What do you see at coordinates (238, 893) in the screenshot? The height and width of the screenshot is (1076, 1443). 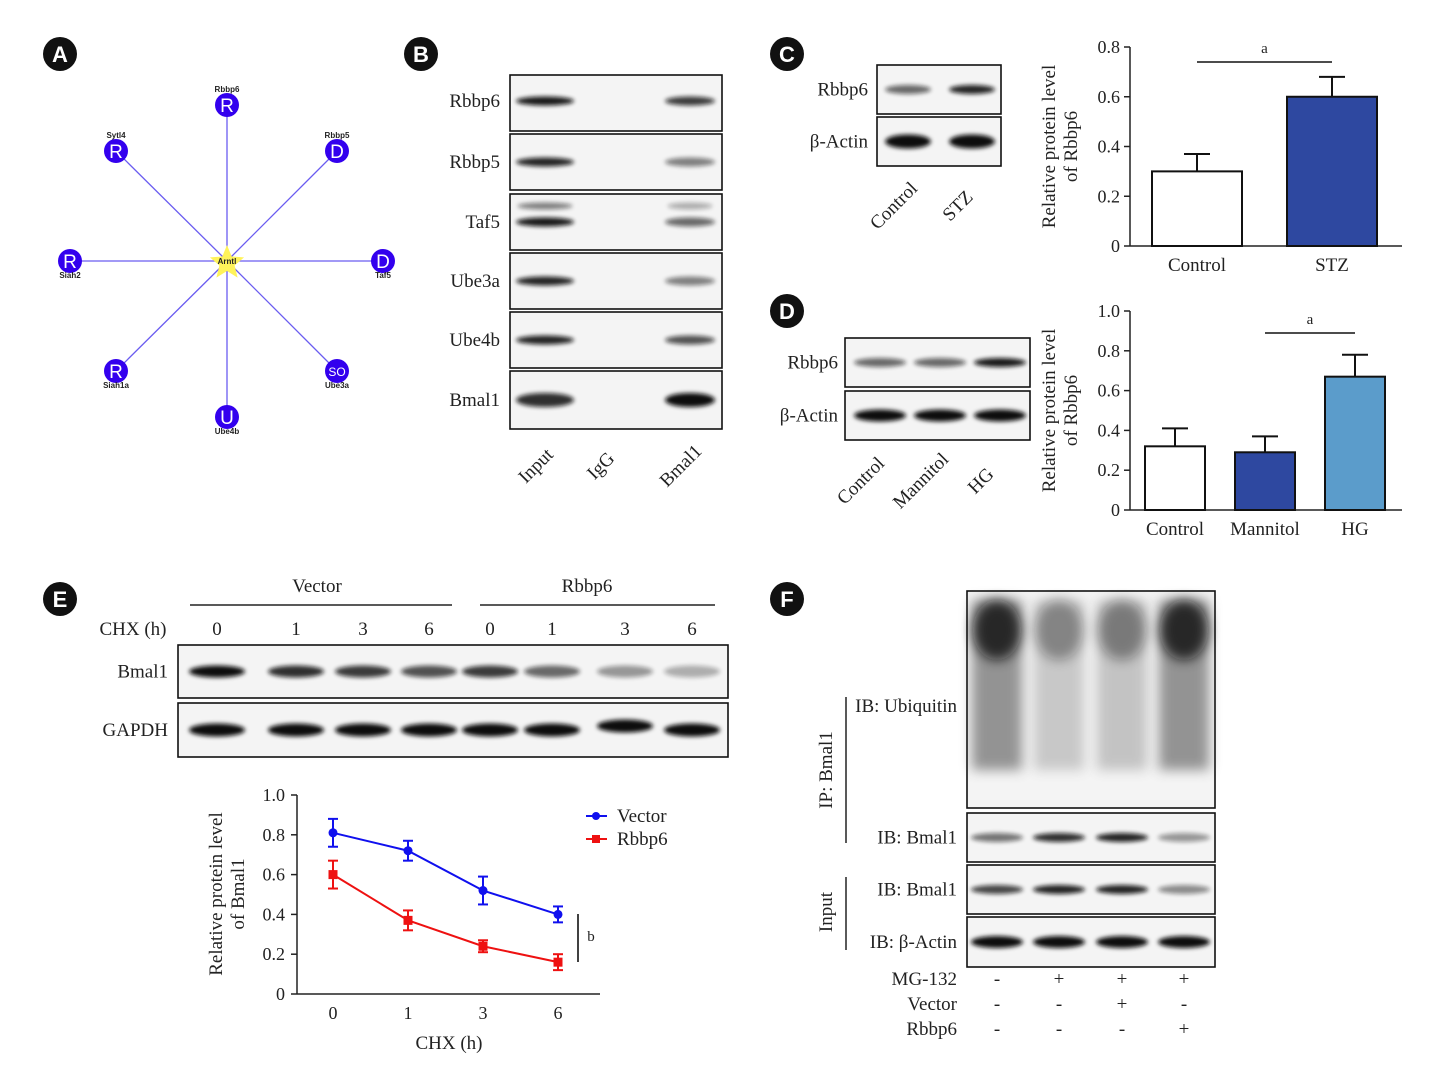 I see `y-axis-label: of Bmal1` at bounding box center [238, 893].